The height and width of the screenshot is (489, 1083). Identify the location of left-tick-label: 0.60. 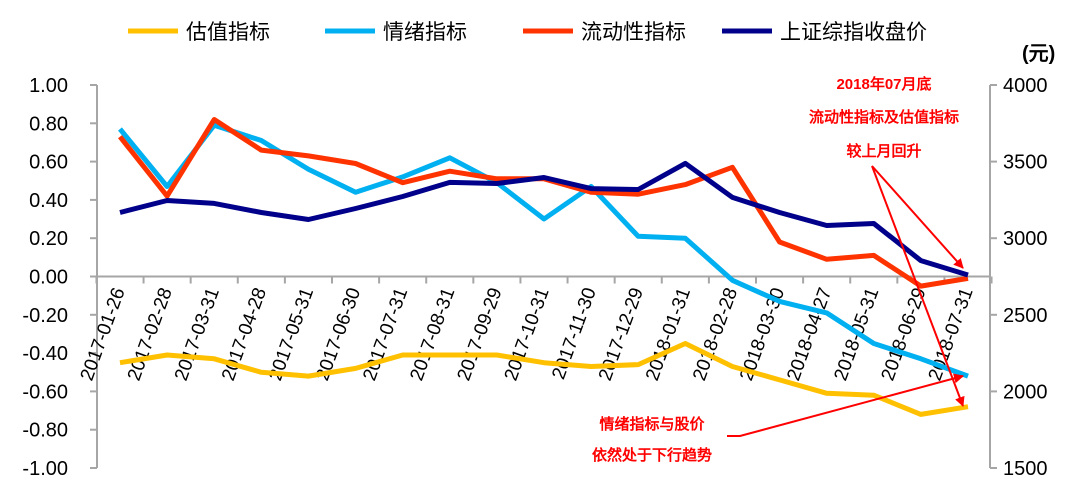
(48, 163).